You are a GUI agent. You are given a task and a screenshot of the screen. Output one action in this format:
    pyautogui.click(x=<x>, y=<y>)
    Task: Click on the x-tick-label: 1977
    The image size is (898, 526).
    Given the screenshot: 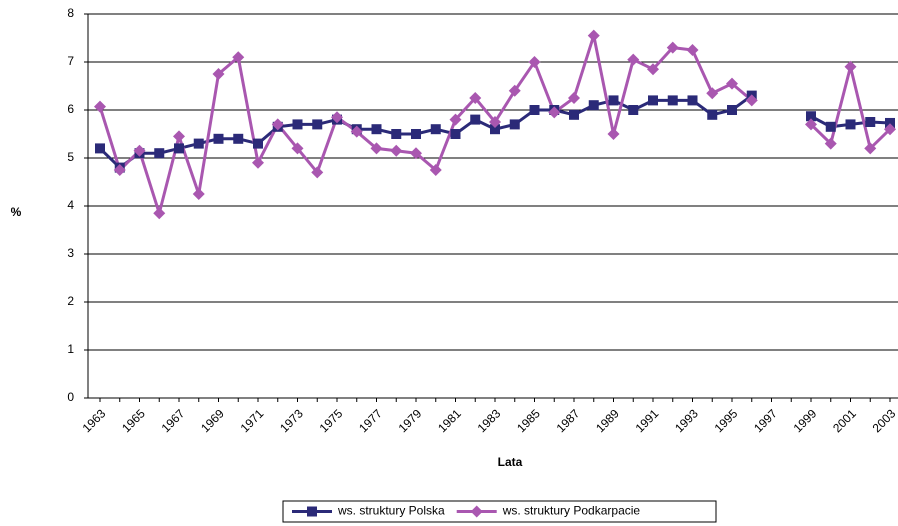 What is the action you would take?
    pyautogui.click(x=370, y=420)
    